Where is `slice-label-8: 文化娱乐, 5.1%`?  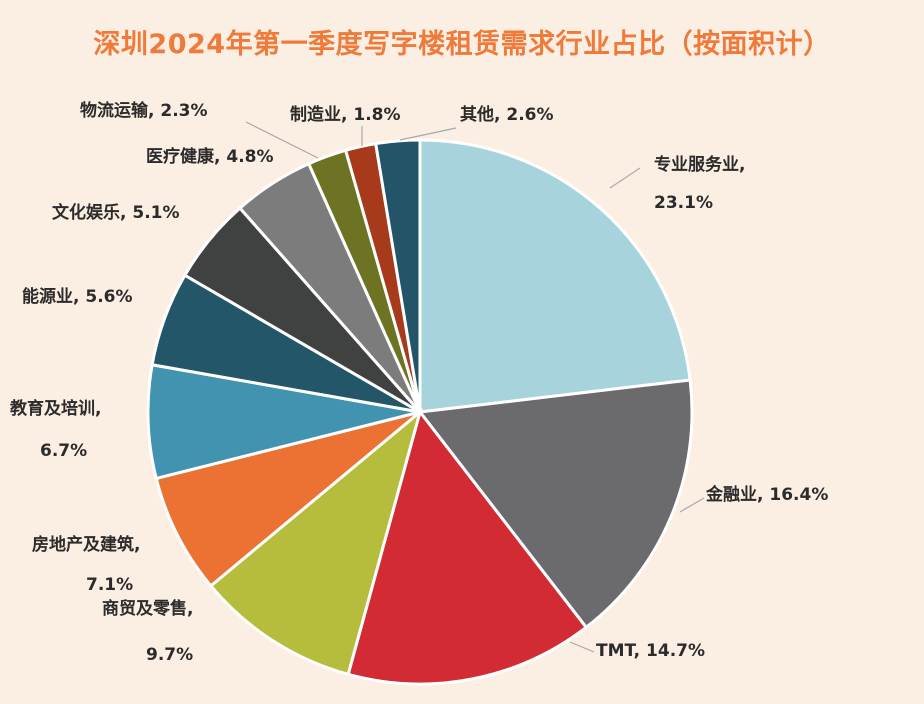
slice-label-8: 文化娱乐, 5.1% is located at coordinates (116, 212).